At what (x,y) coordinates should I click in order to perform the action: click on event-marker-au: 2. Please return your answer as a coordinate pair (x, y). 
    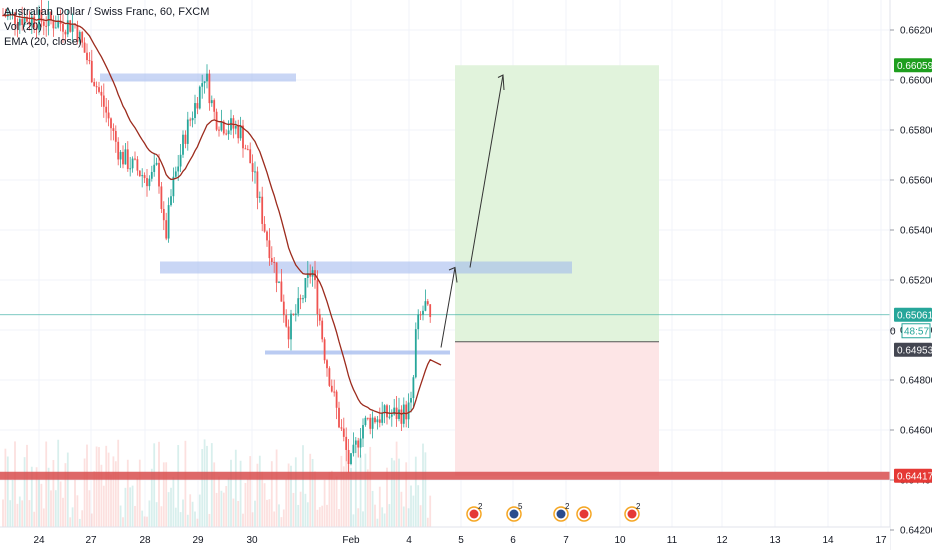
    Looking at the image, I should click on (561, 512).